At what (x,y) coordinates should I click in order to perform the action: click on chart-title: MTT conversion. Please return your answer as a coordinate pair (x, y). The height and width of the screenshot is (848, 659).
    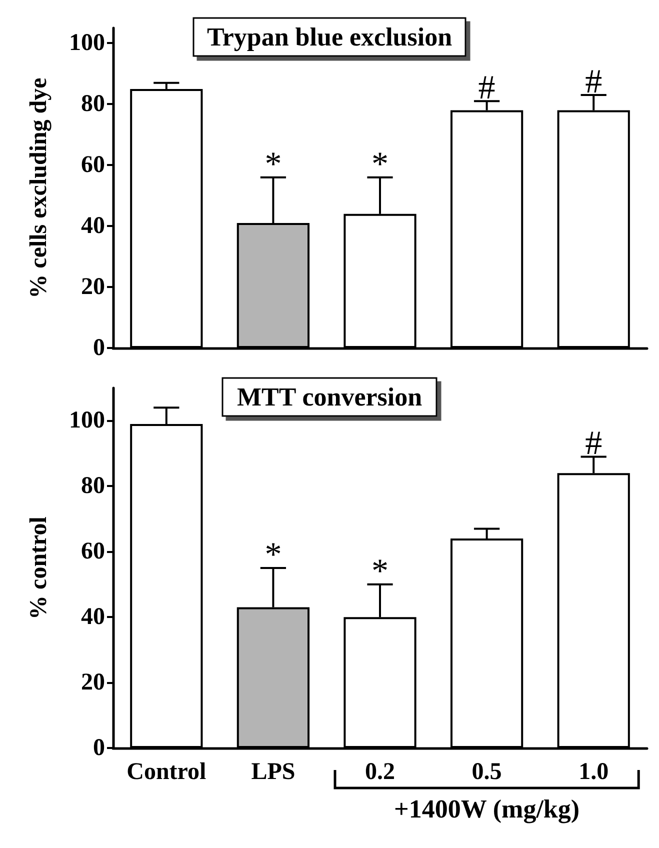
    Looking at the image, I should click on (329, 397).